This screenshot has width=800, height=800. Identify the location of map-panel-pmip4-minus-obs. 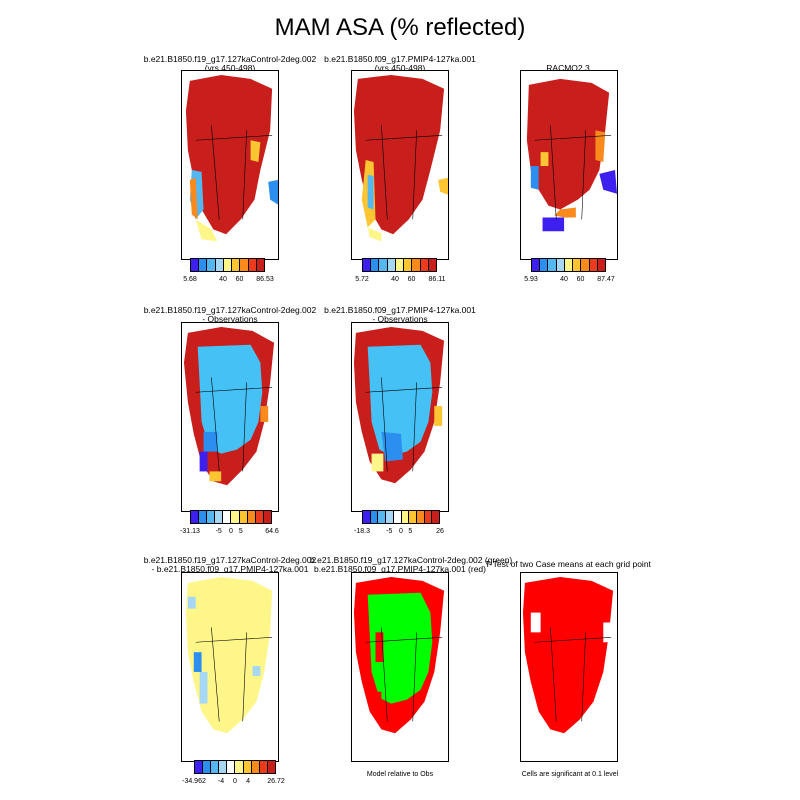
(400, 417).